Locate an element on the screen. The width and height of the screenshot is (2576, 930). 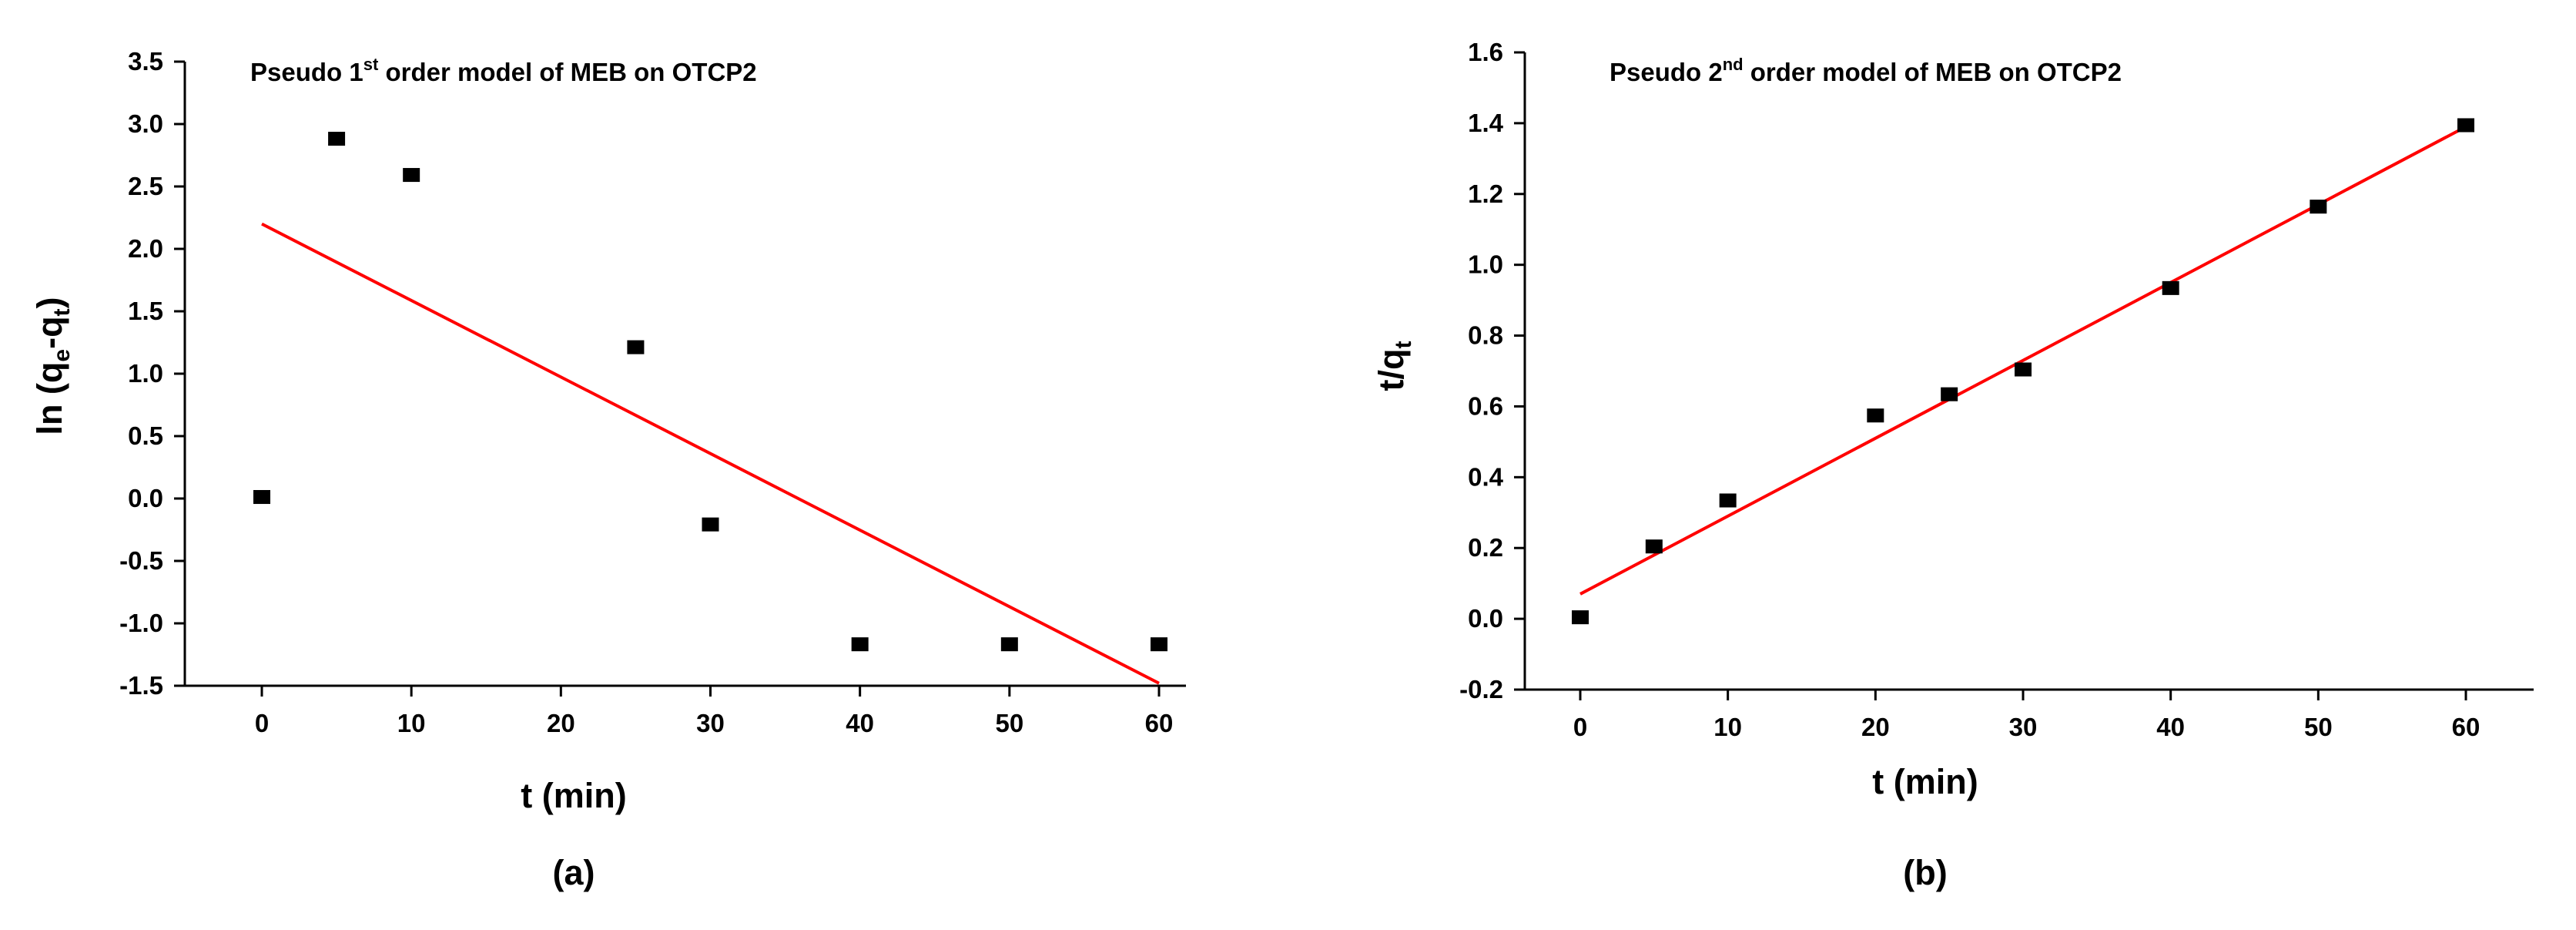
y-tick-label: 0.5 is located at coordinates (145, 436).